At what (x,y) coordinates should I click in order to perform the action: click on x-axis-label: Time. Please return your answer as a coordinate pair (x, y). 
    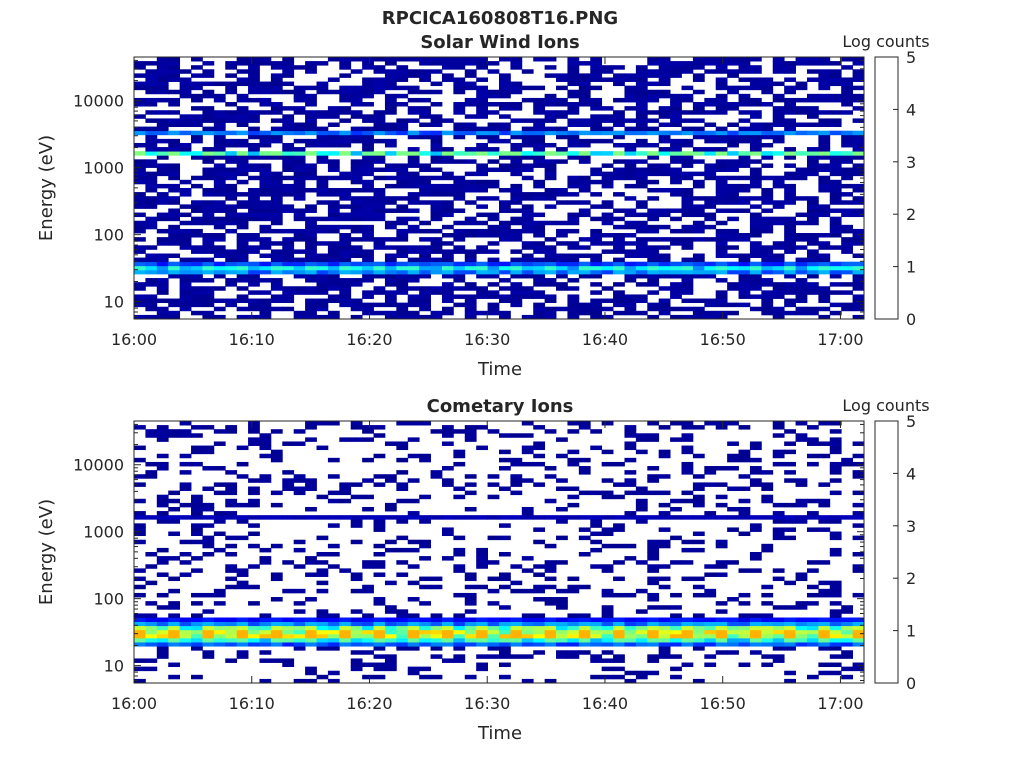
    Looking at the image, I should click on (499, 369).